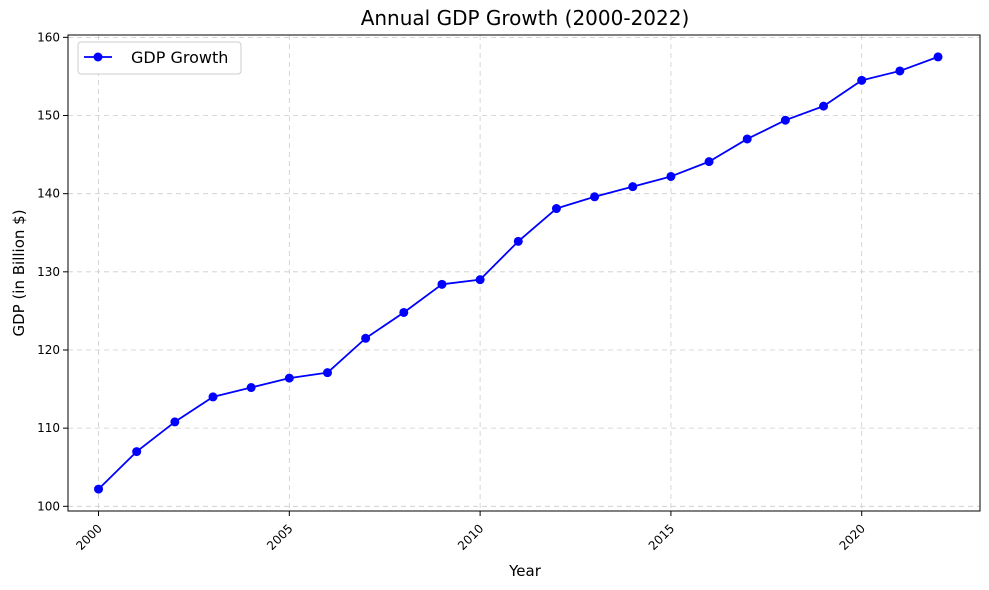  I want to click on y-tick-label: 130, so click(48, 272).